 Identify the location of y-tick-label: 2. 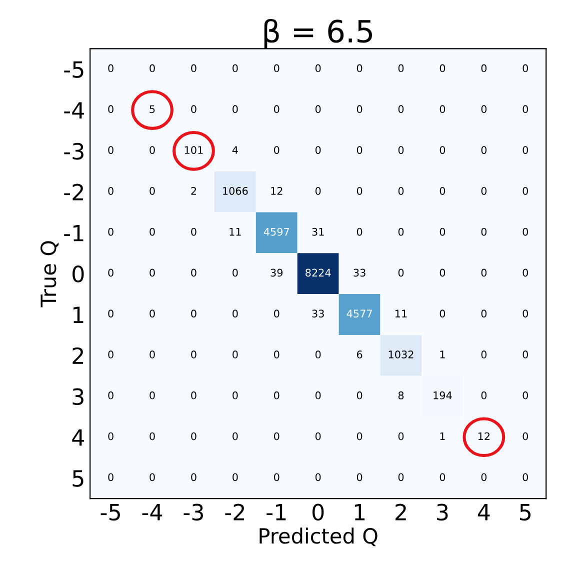
(77, 355).